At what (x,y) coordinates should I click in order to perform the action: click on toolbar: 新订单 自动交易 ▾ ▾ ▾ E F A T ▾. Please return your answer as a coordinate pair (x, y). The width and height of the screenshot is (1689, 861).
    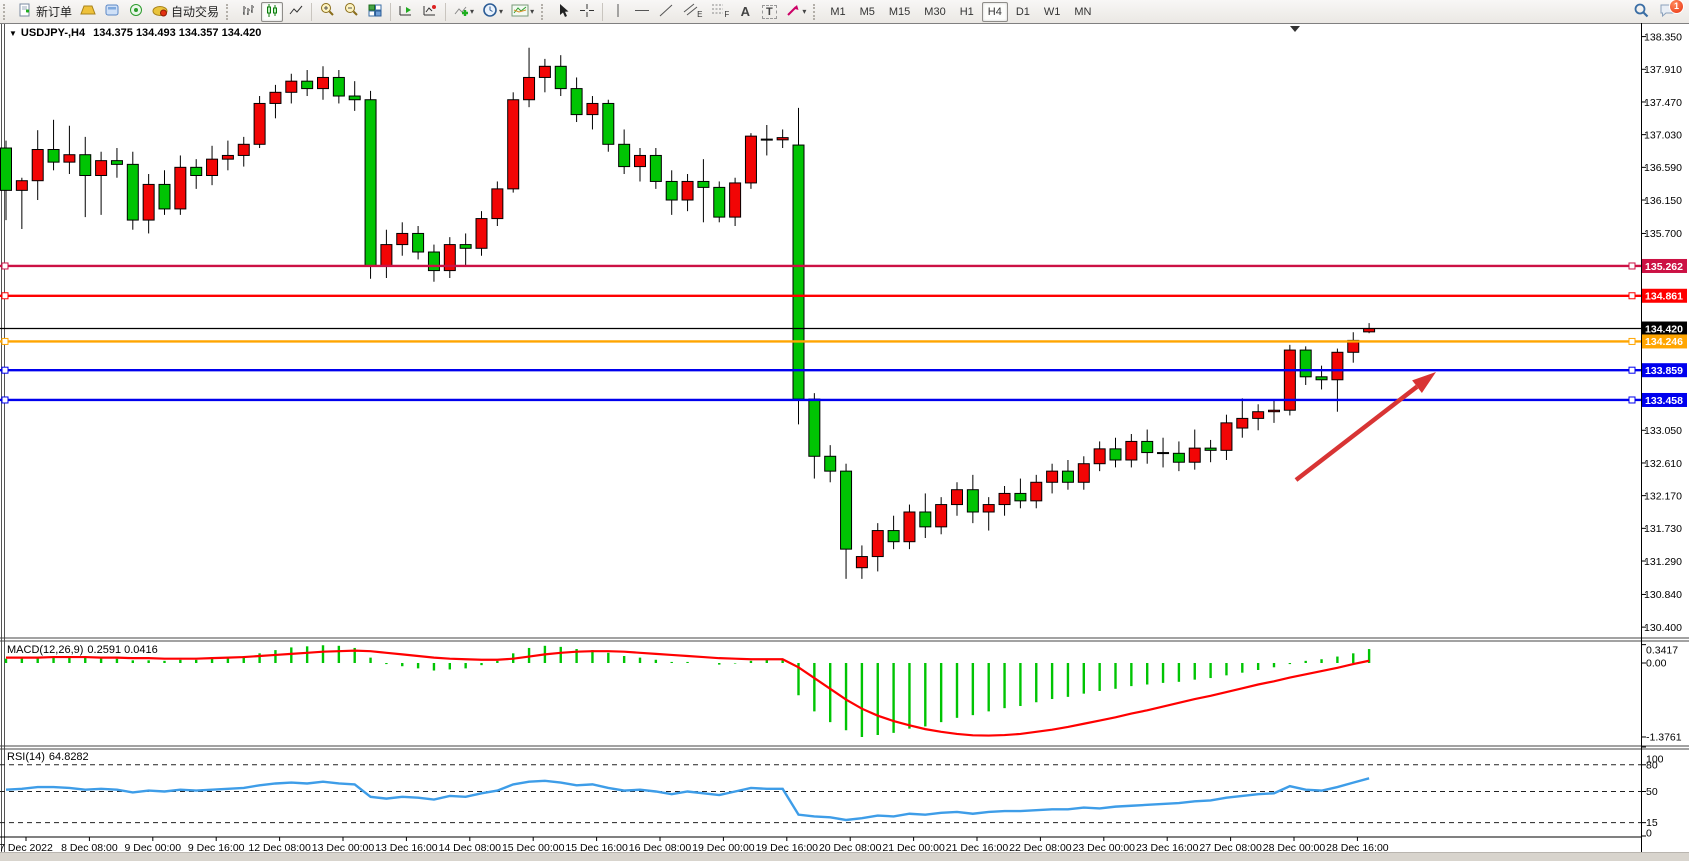
    Looking at the image, I should click on (844, 12).